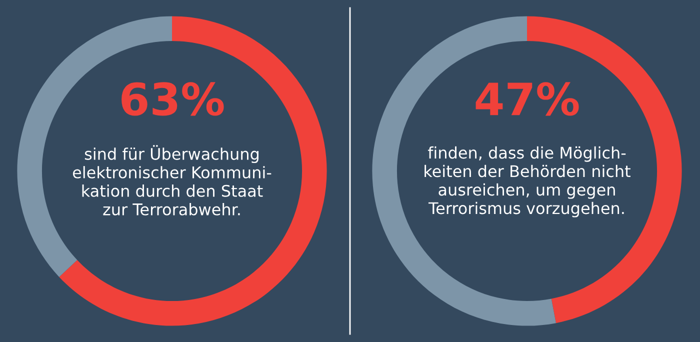  Describe the element at coordinates (527, 99) in the screenshot. I see `data-label: 47%` at that location.